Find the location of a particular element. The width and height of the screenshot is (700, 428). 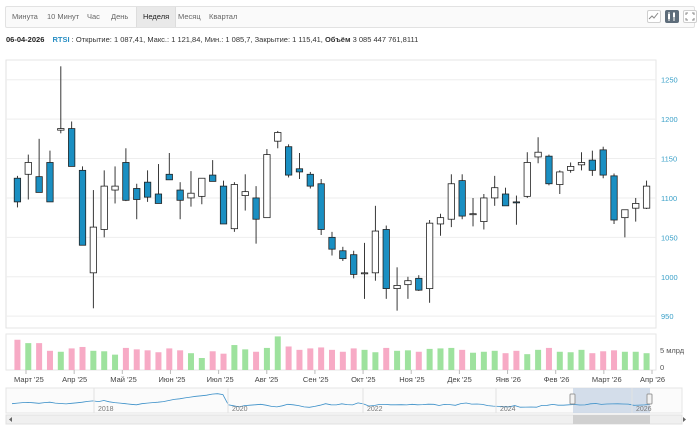

scrollbar-thumb is located at coordinates (611, 419).